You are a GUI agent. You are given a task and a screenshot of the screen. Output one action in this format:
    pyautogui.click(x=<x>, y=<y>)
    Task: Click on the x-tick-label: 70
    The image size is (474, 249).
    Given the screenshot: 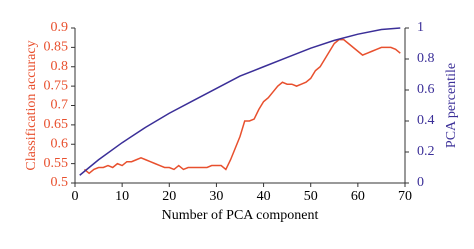 What is the action you would take?
    pyautogui.click(x=405, y=196)
    